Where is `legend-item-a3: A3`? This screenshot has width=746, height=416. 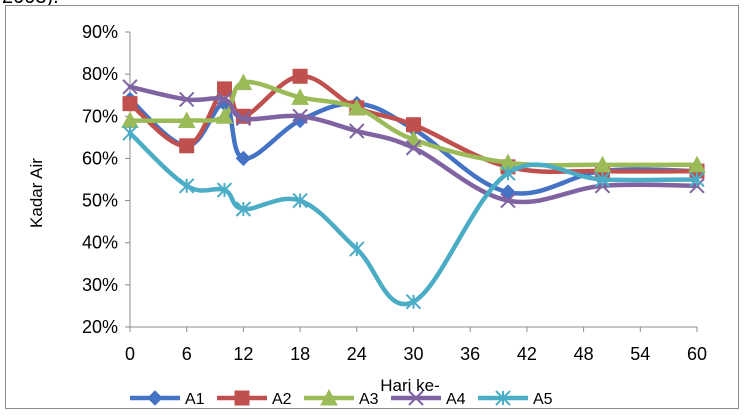 legend-item-a3: A3 is located at coordinates (341, 398).